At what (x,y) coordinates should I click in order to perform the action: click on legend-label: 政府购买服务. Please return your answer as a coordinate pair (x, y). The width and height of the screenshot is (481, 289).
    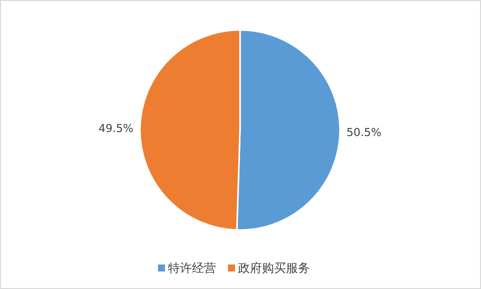
    Looking at the image, I should click on (274, 268).